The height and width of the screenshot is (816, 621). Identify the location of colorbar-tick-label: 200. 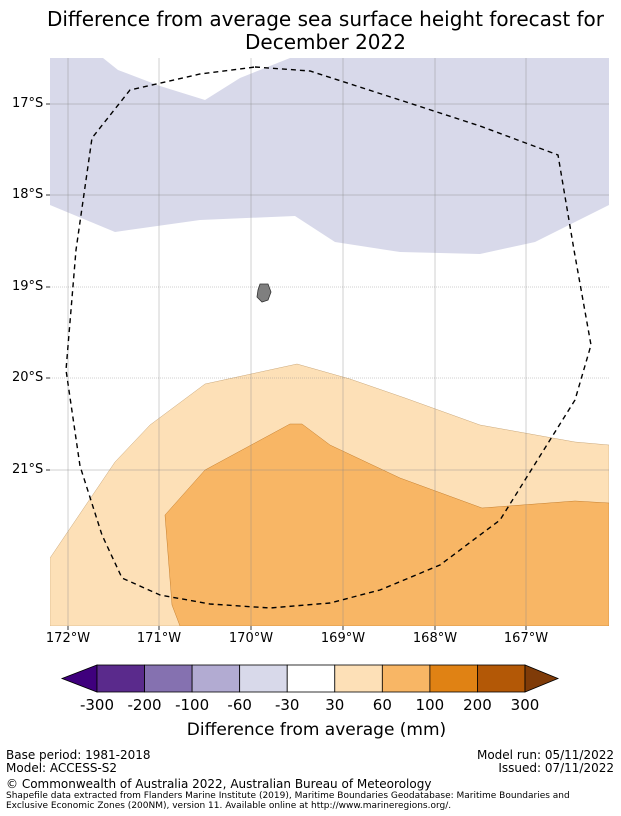
(477, 705).